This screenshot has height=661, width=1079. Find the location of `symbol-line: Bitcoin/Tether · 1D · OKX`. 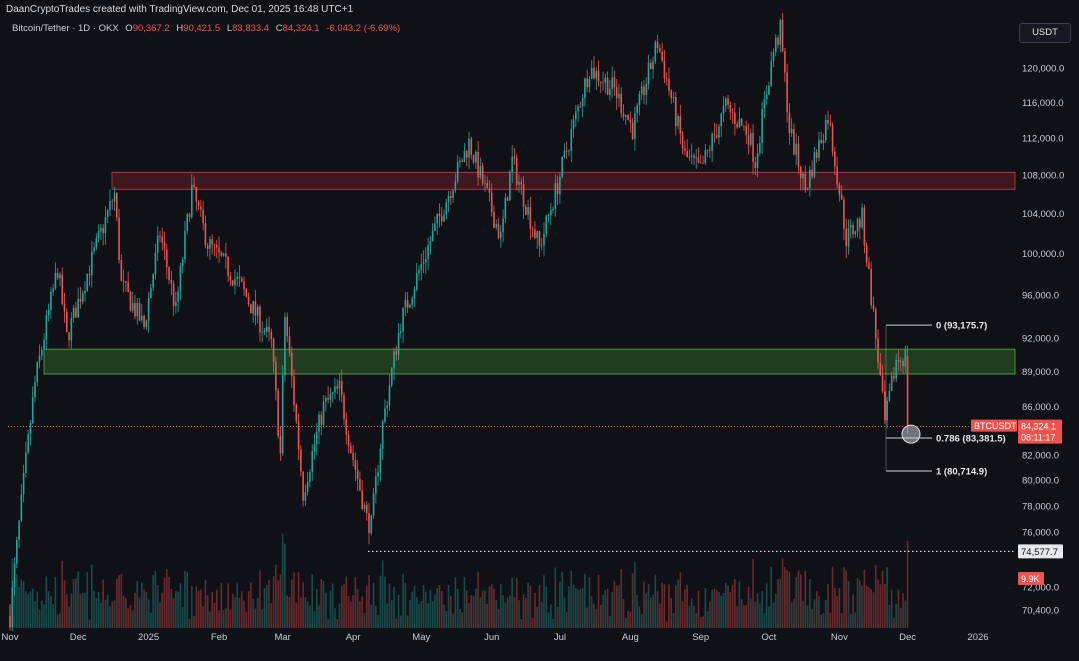

symbol-line: Bitcoin/Tether · 1D · OKX is located at coordinates (65, 28).